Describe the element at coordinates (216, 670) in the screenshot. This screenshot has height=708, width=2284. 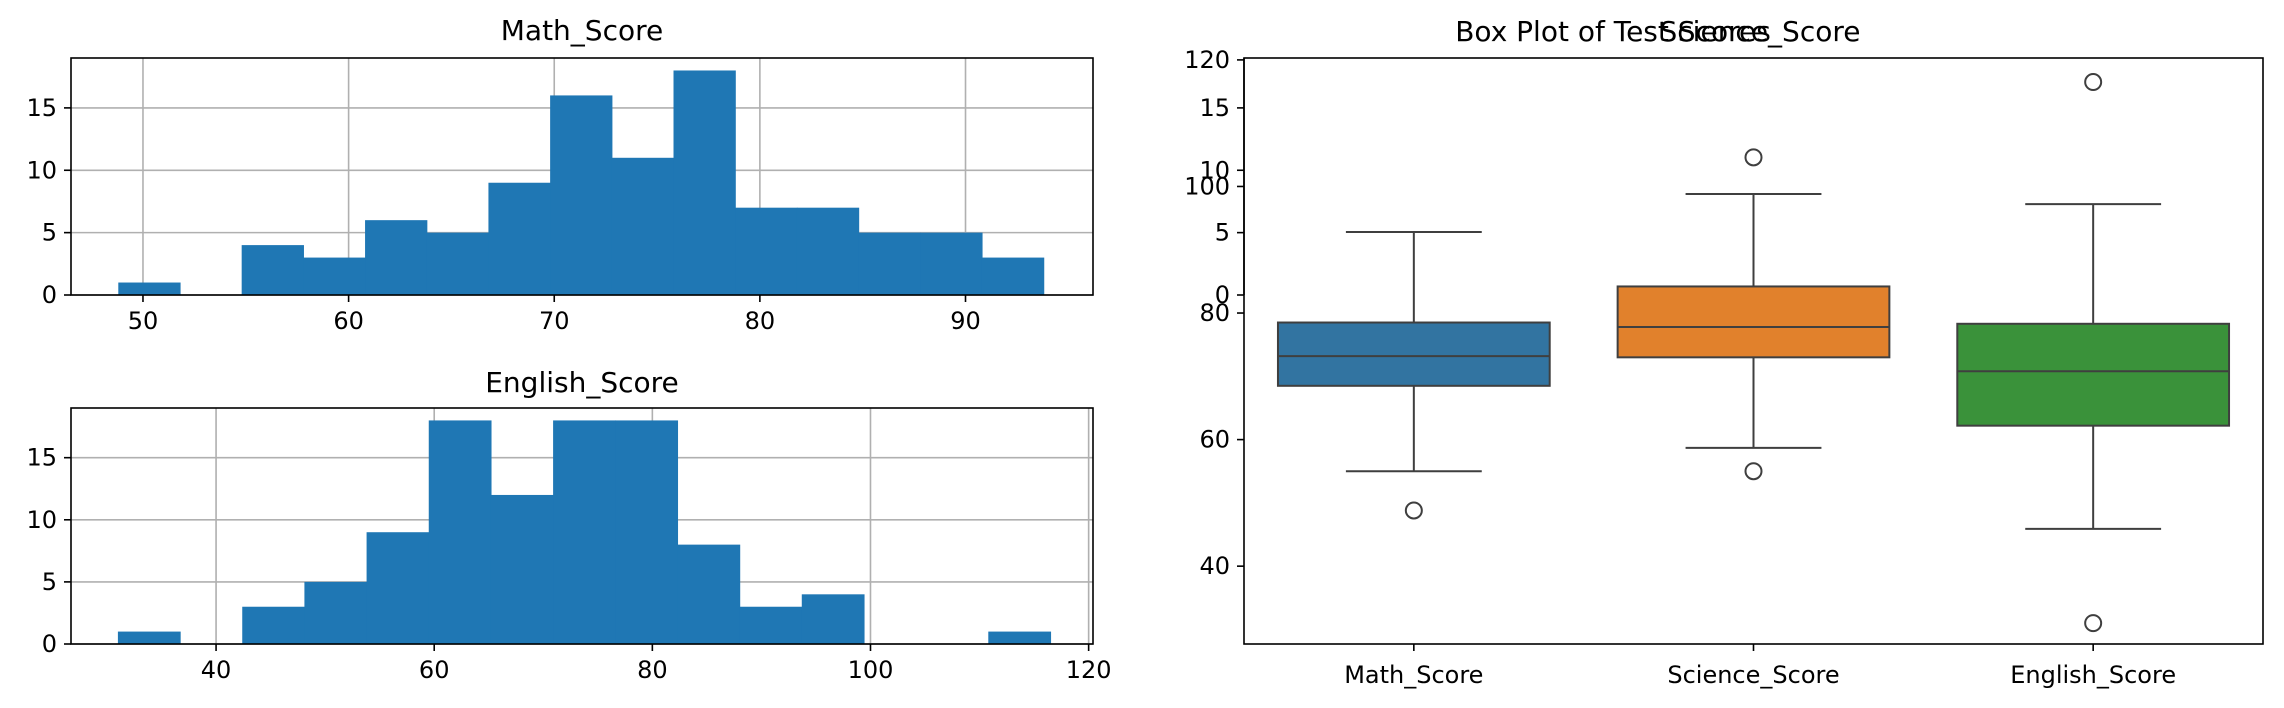
I see `english-hist-xtick-label: 40` at that location.